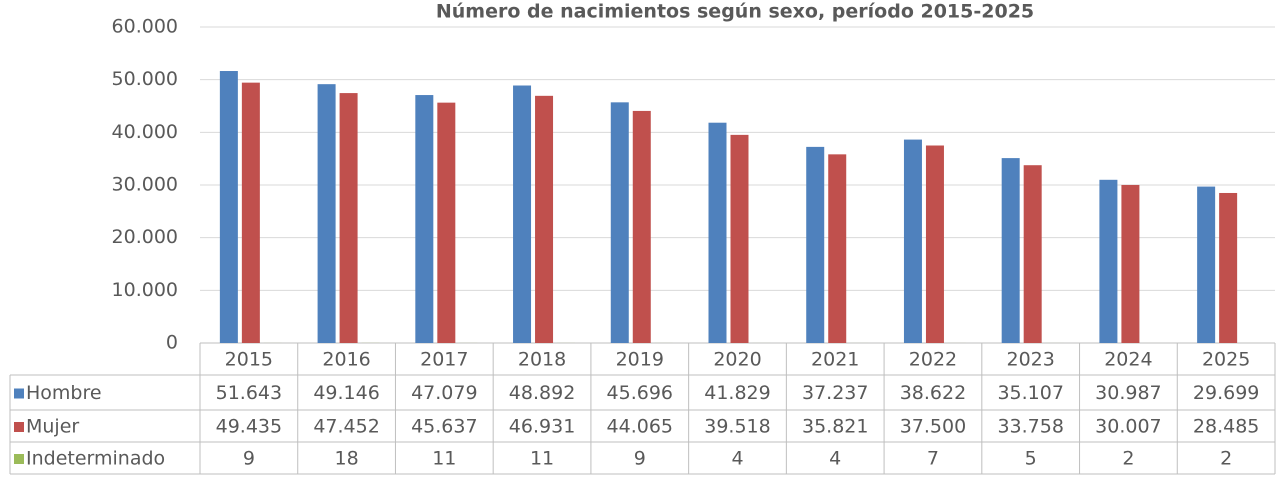  I want to click on x-tick-label: 2019, so click(640, 360).